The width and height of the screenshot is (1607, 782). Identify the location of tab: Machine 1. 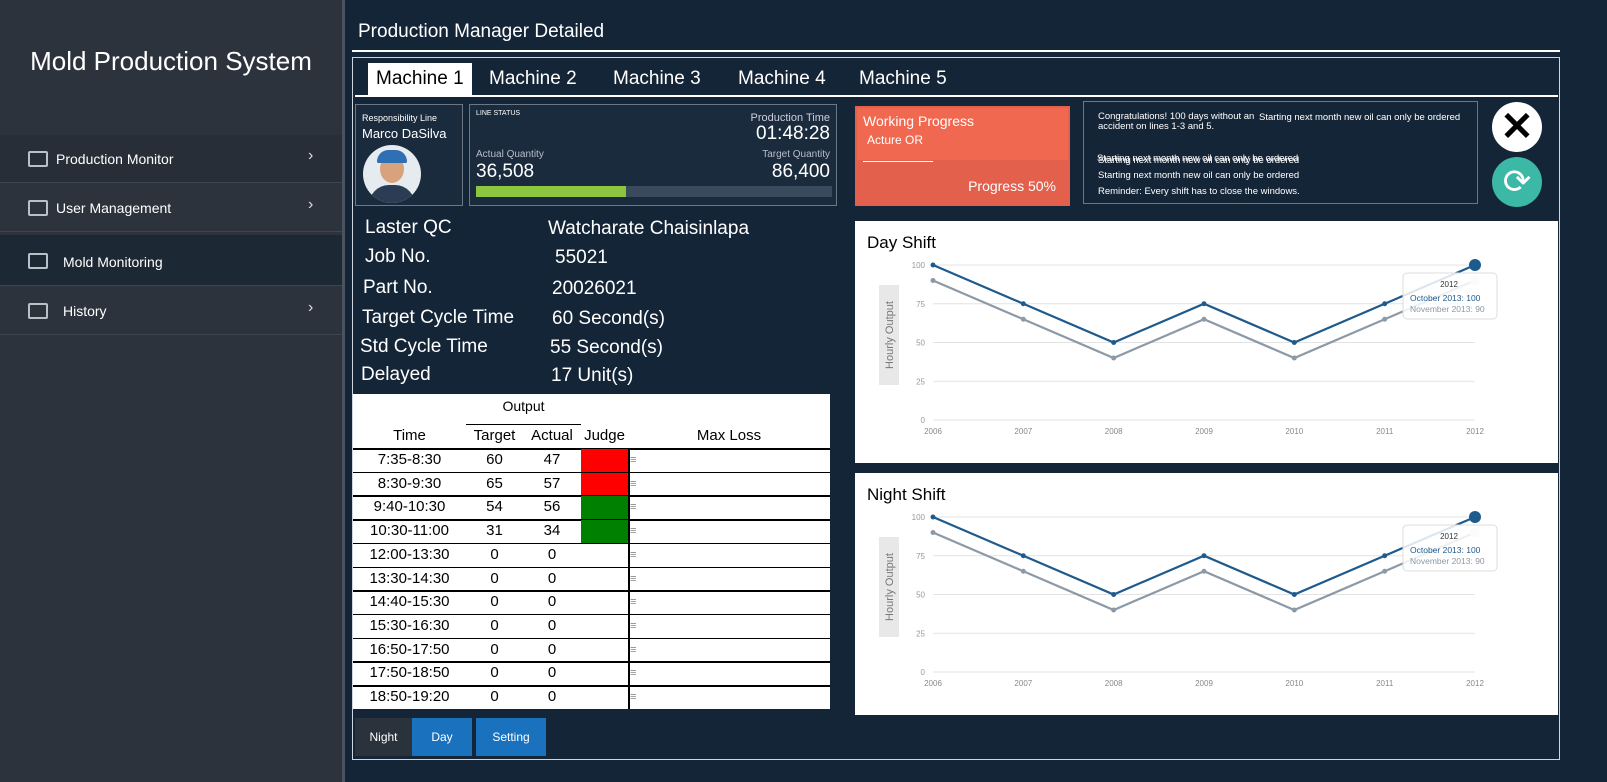
(420, 79).